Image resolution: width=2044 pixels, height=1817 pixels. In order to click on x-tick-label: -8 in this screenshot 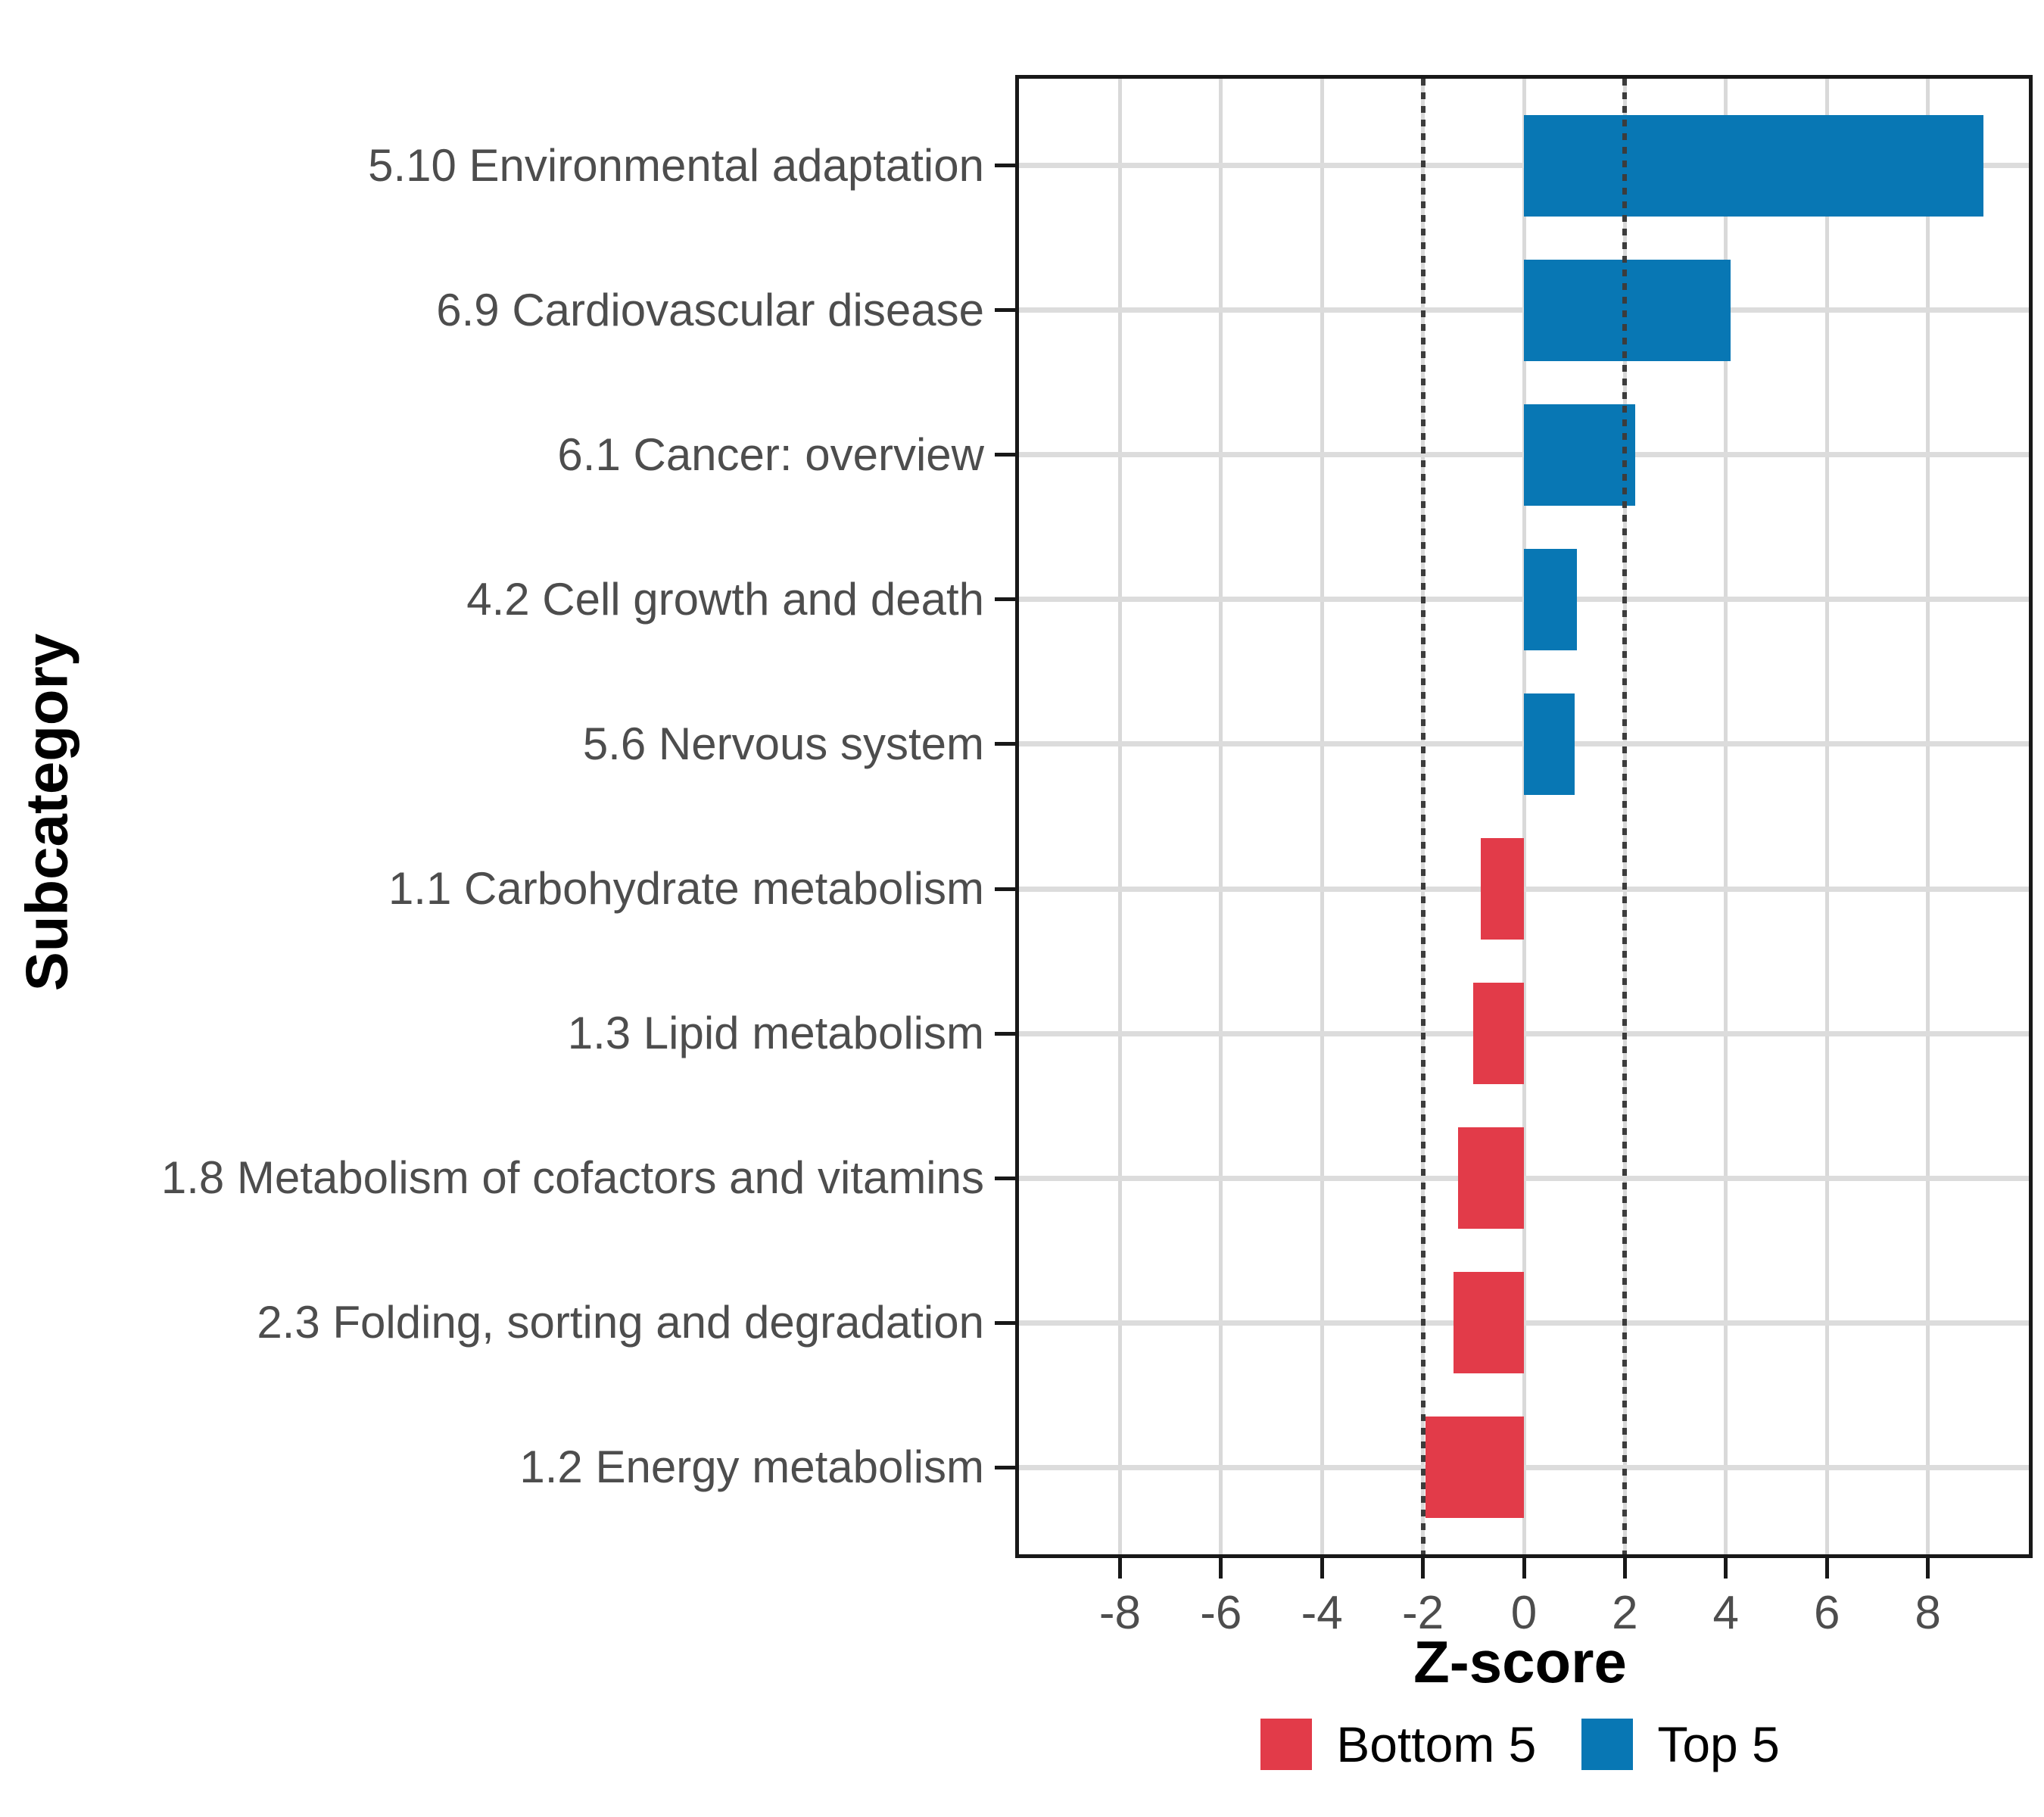, I will do `click(1119, 1613)`.